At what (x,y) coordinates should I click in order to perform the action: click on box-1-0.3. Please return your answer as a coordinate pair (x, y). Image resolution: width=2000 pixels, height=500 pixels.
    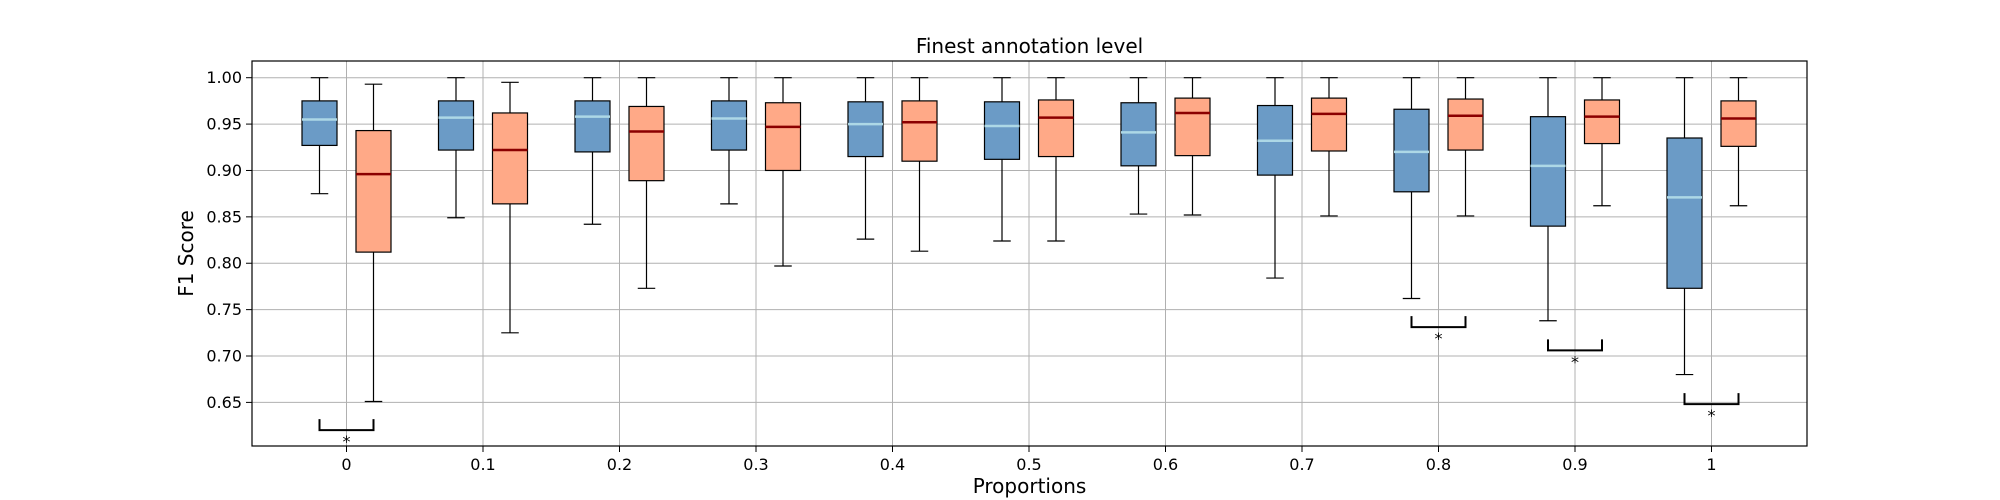
    Looking at the image, I should click on (729, 141).